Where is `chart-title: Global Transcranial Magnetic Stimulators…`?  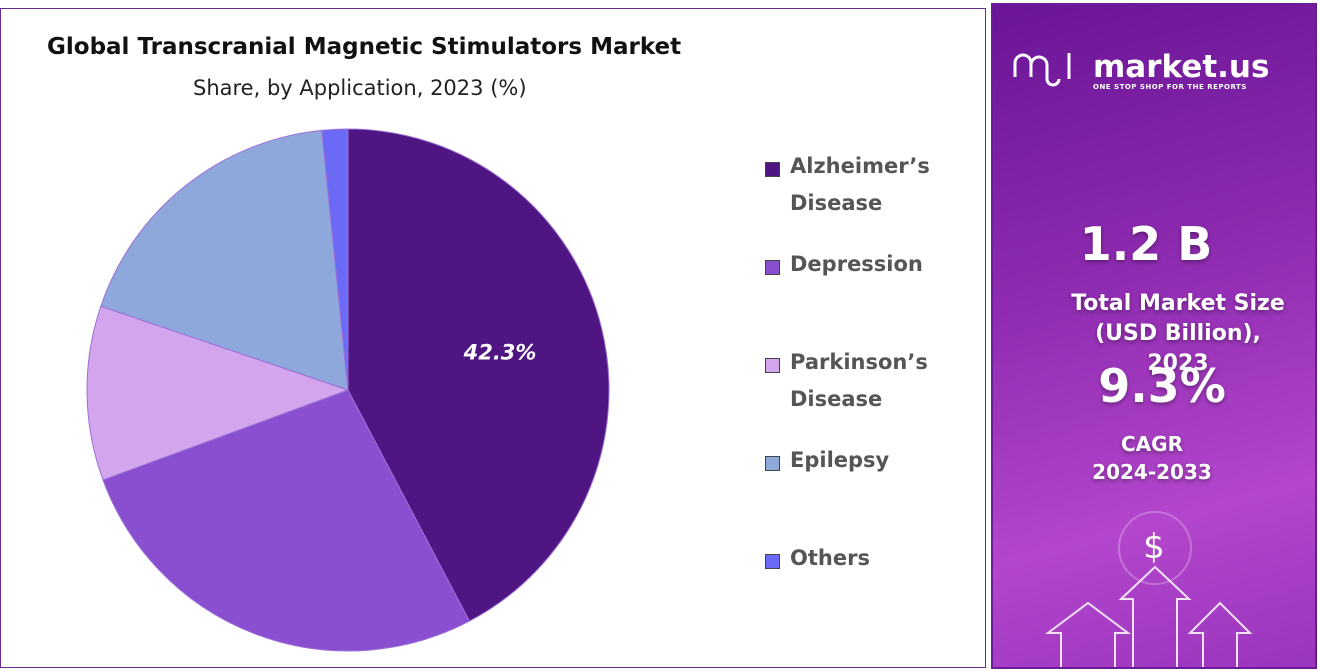 chart-title: Global Transcranial Magnetic Stimulators… is located at coordinates (364, 47).